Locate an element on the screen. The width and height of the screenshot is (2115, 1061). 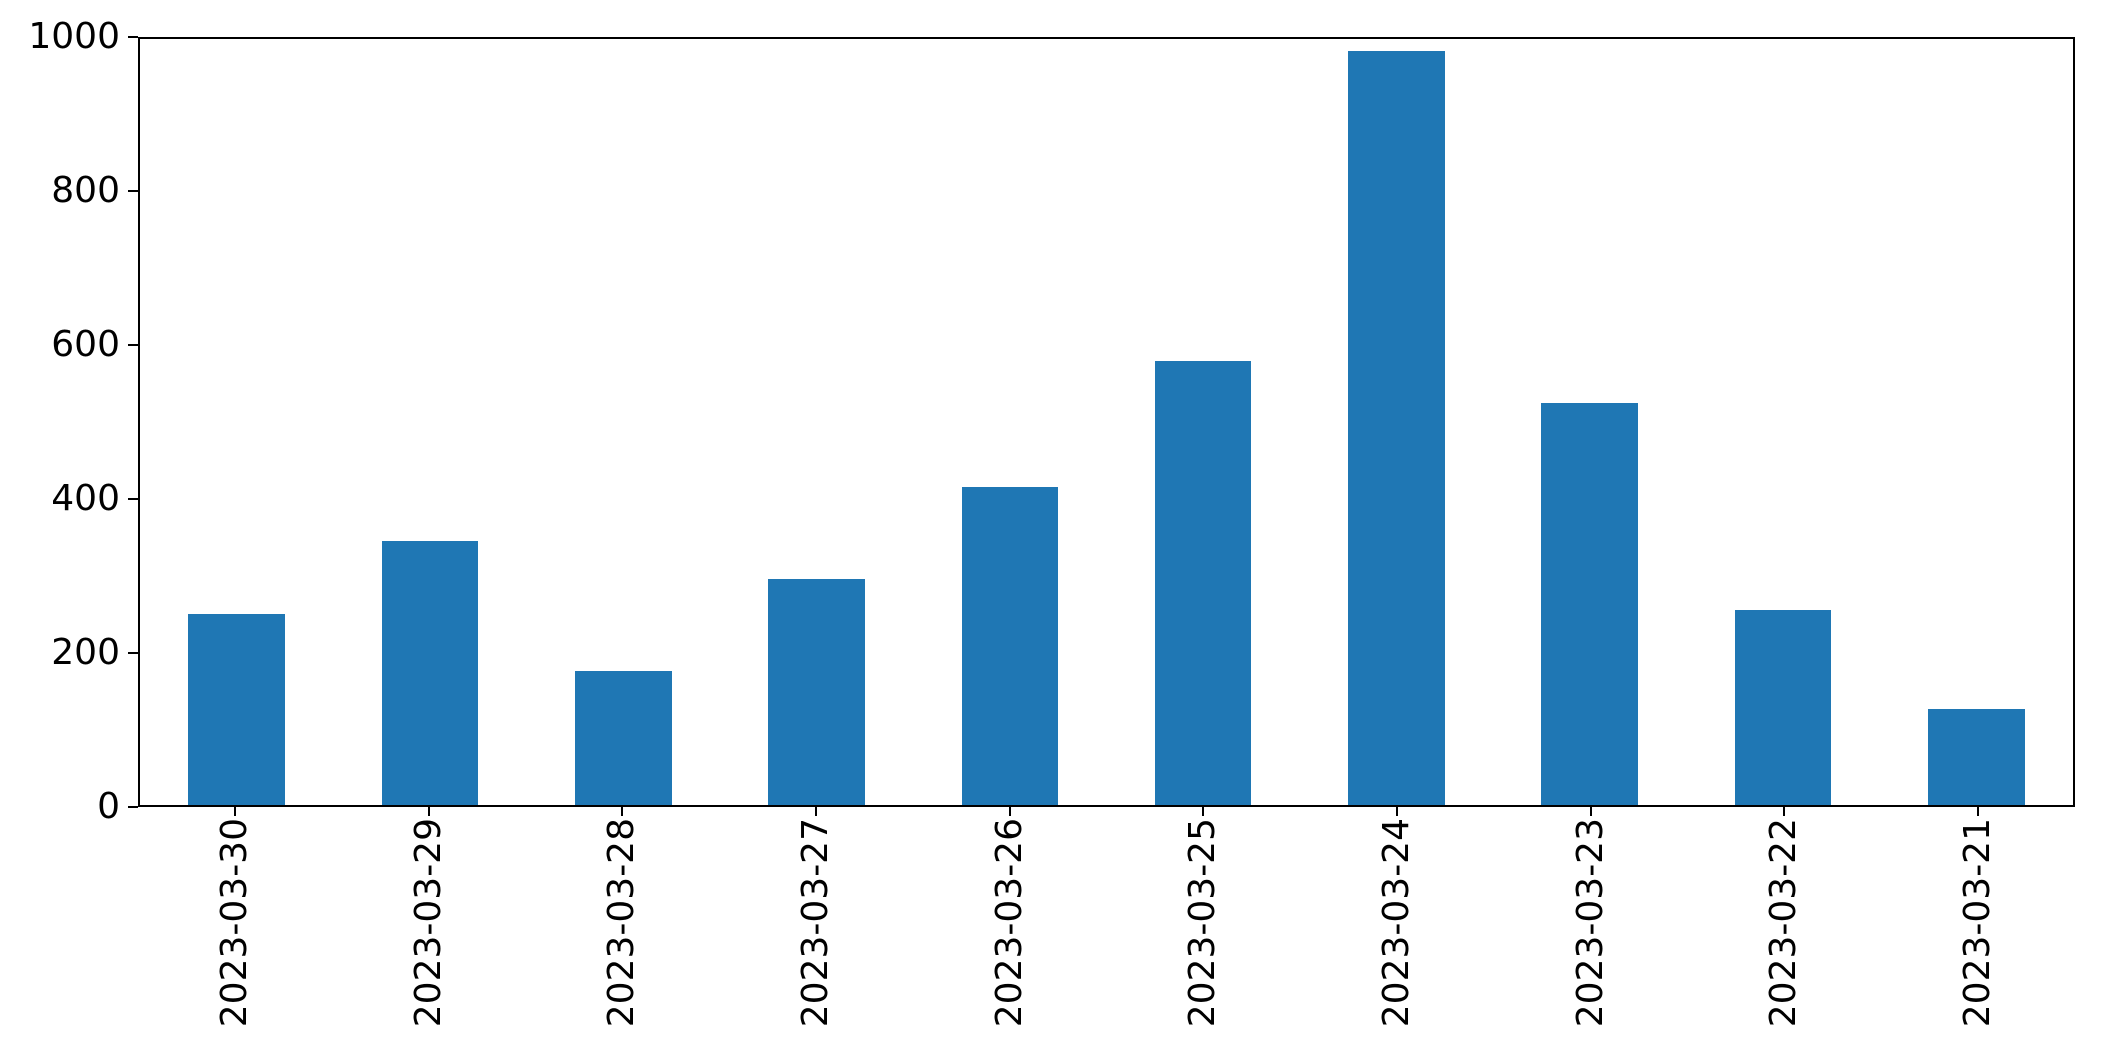
x-tick-label: 2023-03-23 is located at coordinates (1590, 923).